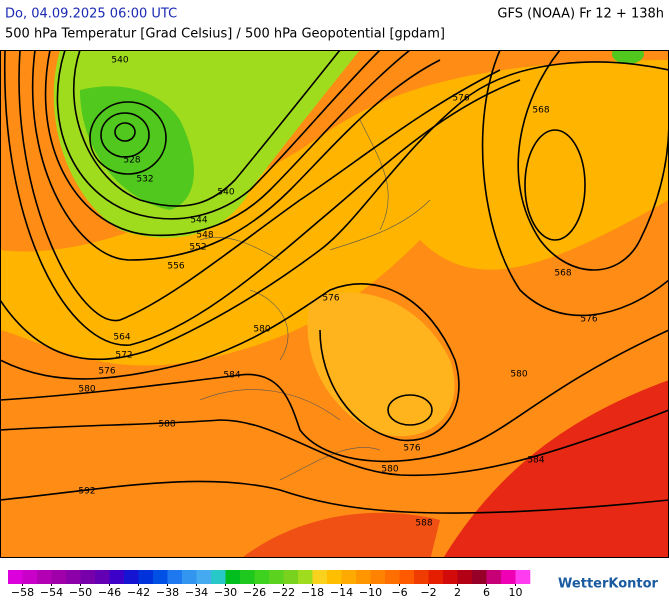  Describe the element at coordinates (580, 14) in the screenshot. I see `model-title: GFS (NOAA) Fr 12 + 138h` at that location.